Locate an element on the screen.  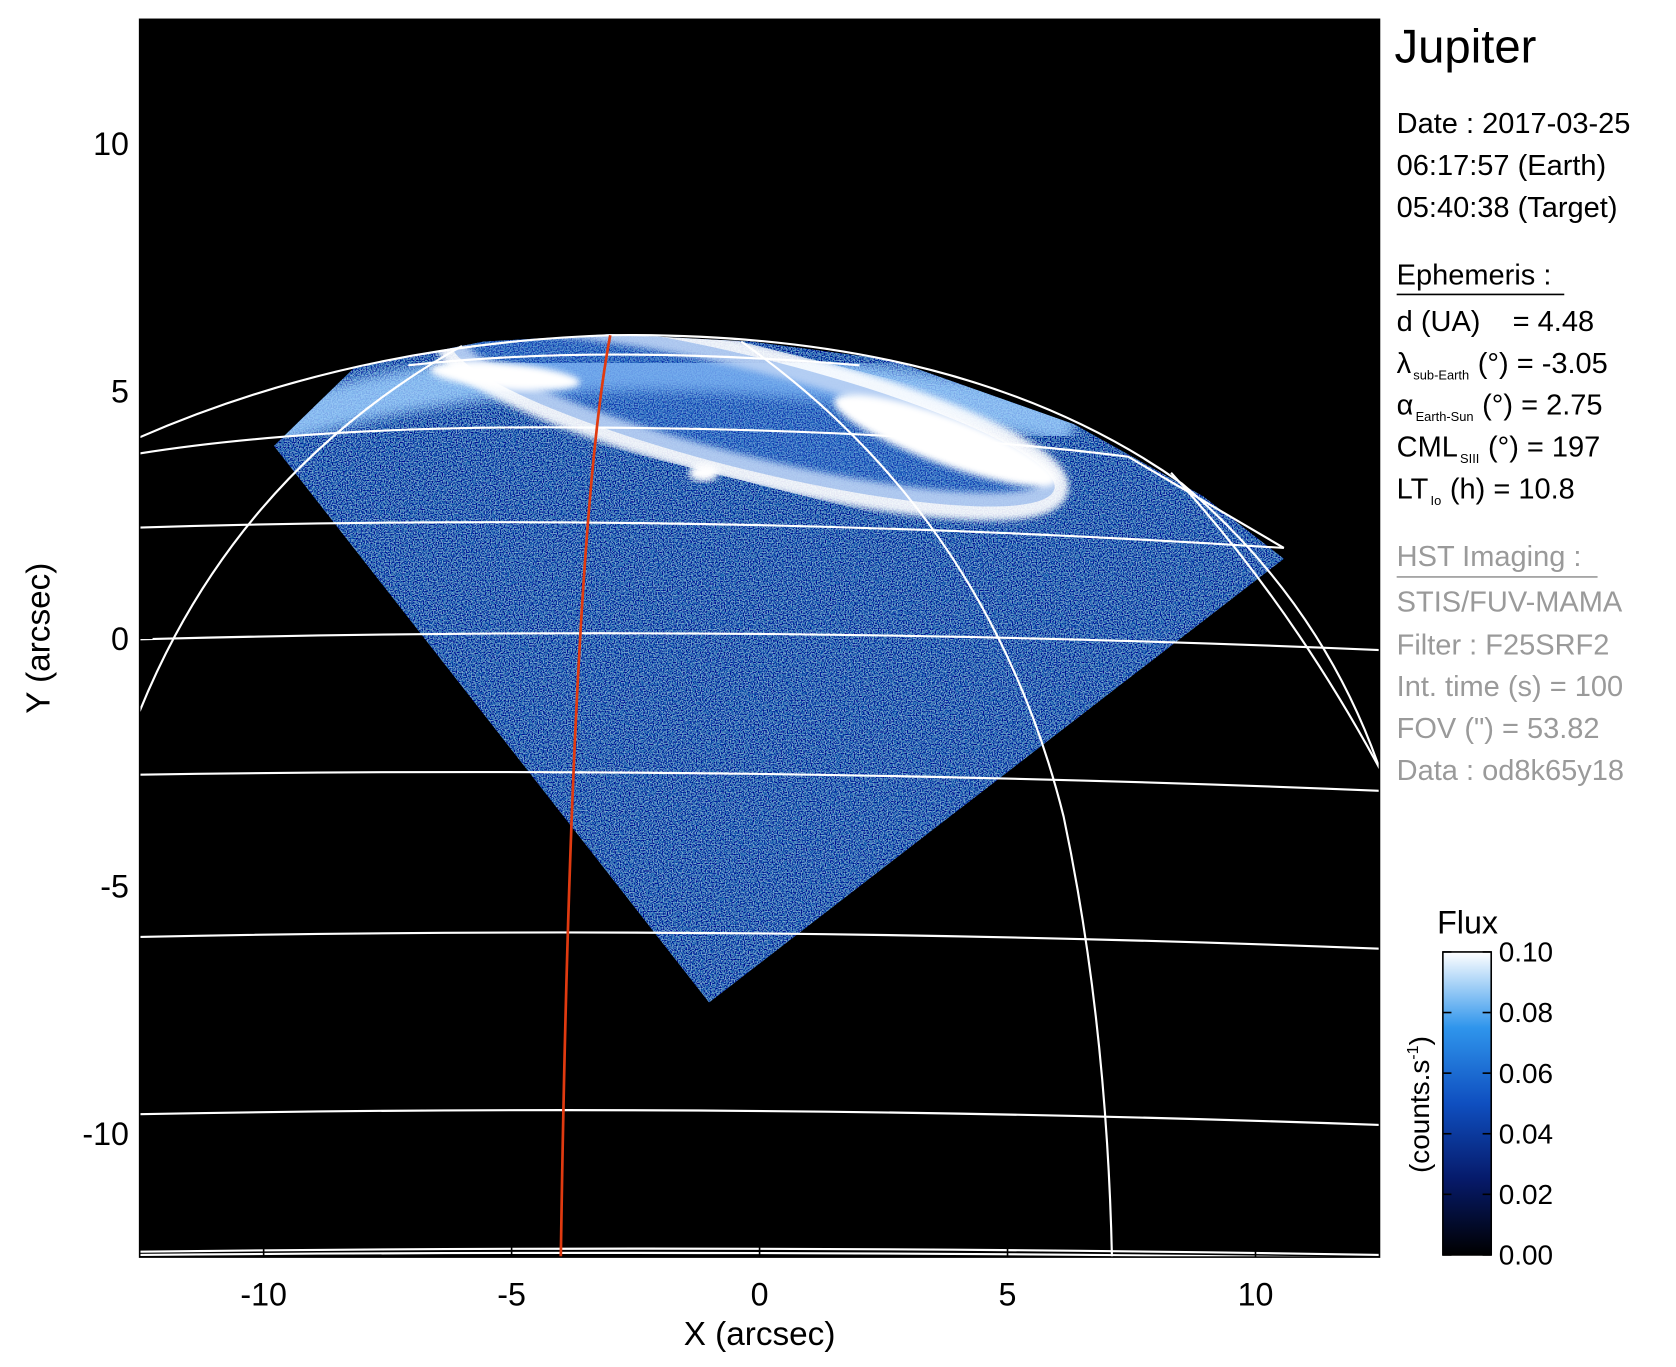
y-tick-label: -10 is located at coordinates (105, 1134).